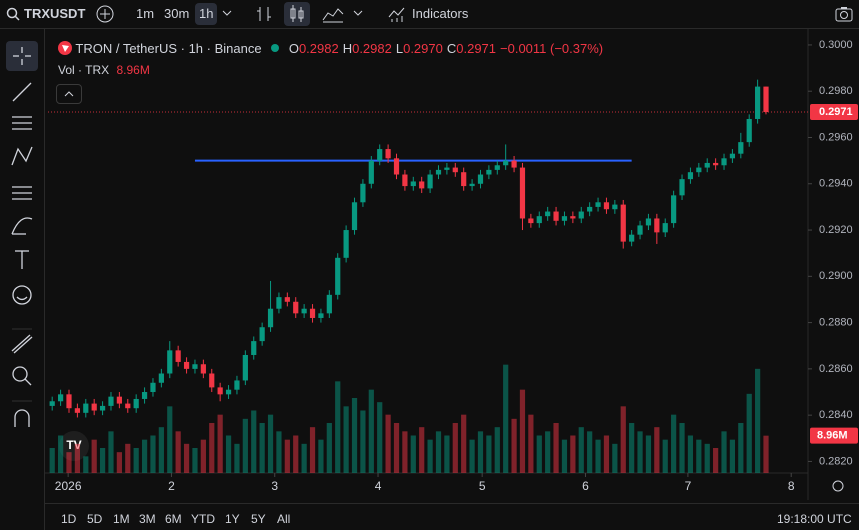  Describe the element at coordinates (13, 14) in the screenshot. I see `search-icon` at that location.